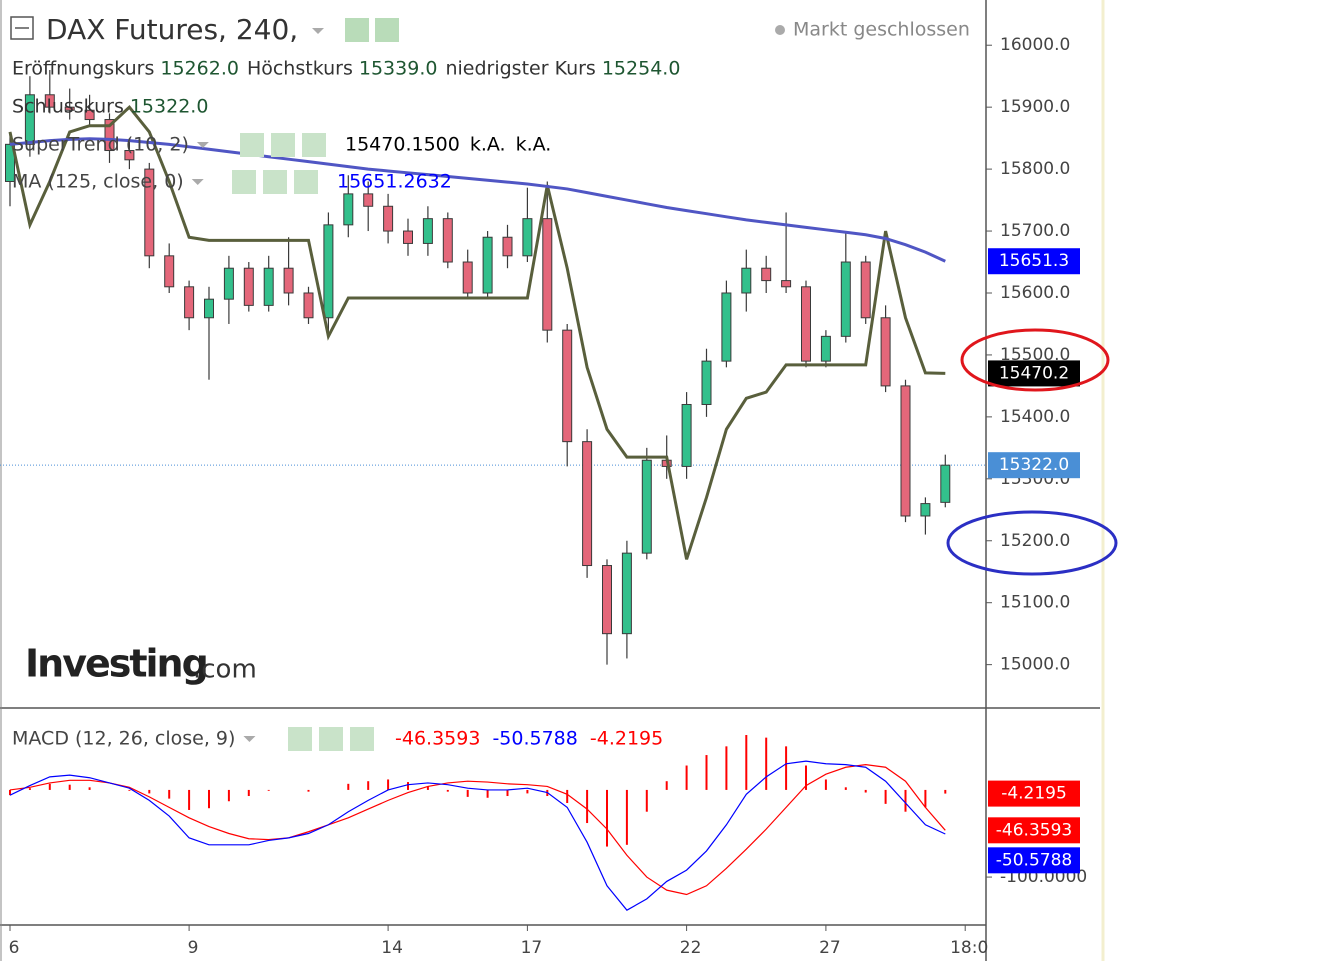 The height and width of the screenshot is (961, 1330). What do you see at coordinates (398, 69) in the screenshot?
I see `legend-text: 15339.0` at bounding box center [398, 69].